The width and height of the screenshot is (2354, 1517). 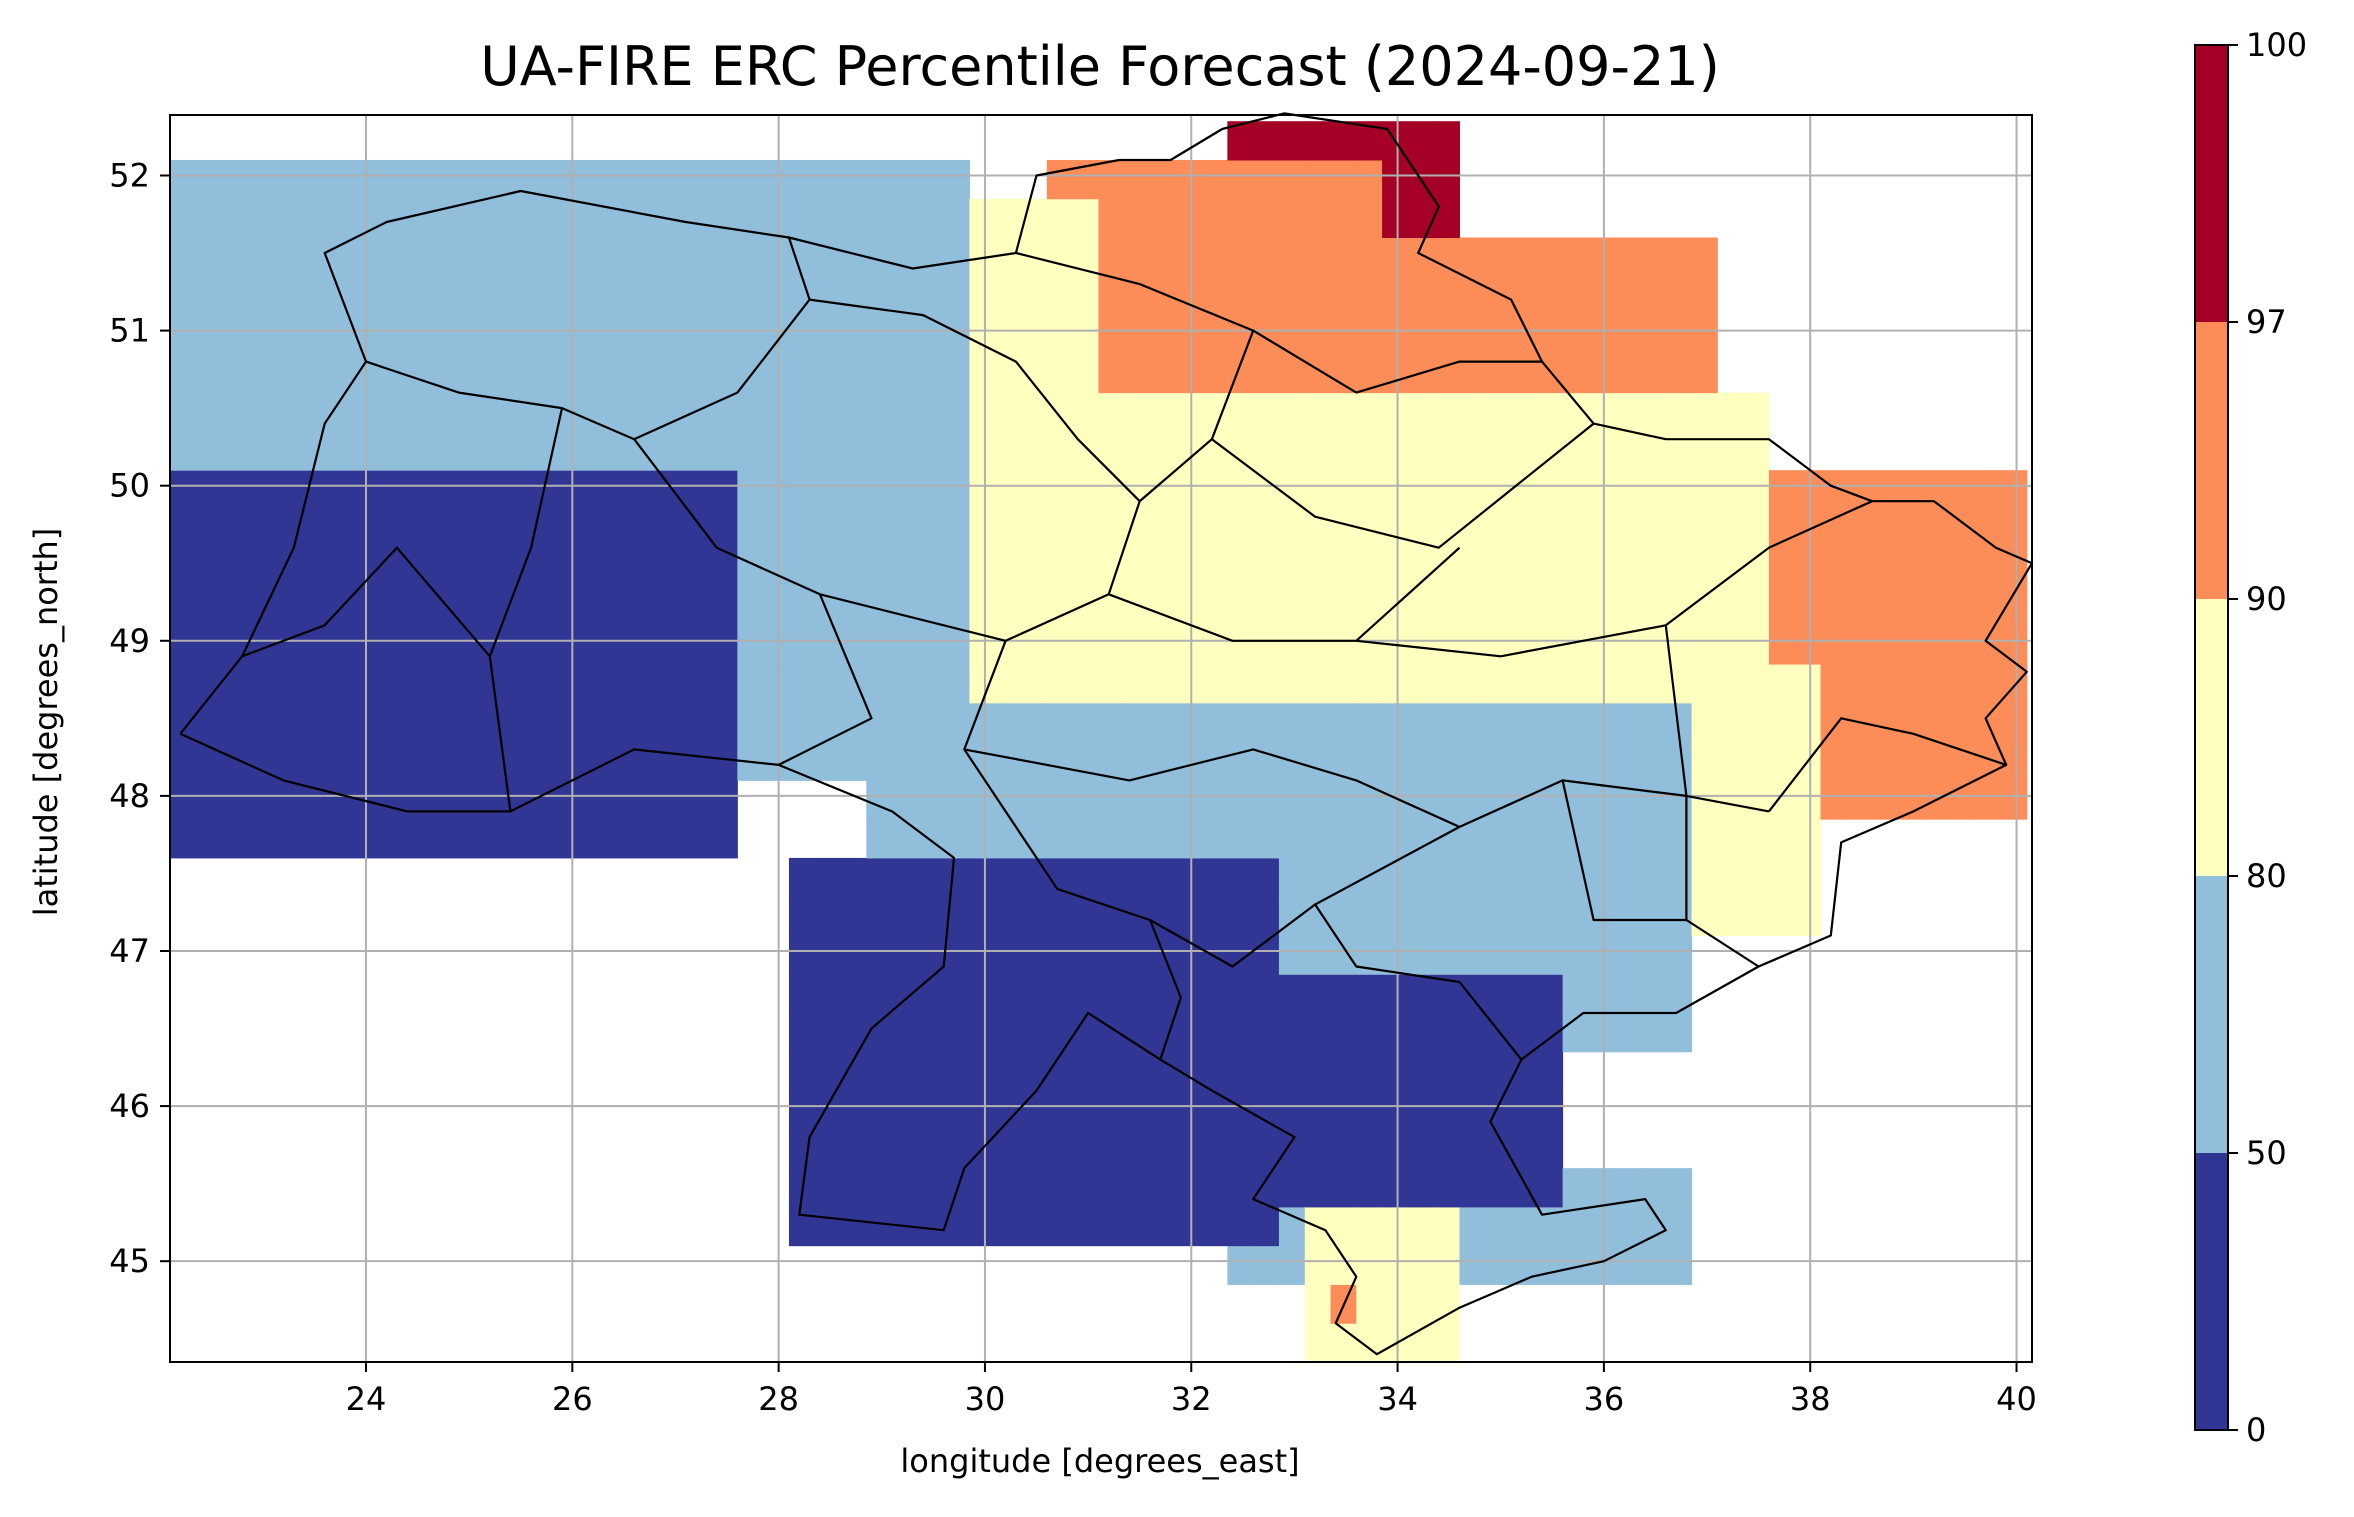 What do you see at coordinates (2256, 1430) in the screenshot?
I see `colorbar-tick-label: 0` at bounding box center [2256, 1430].